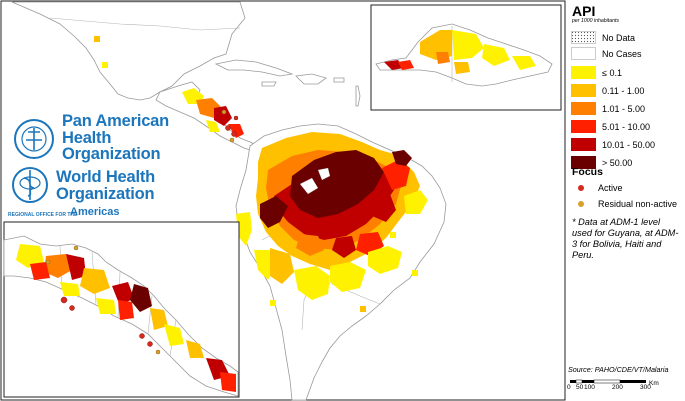 Image resolution: width=685 pixels, height=401 pixels. I want to click on choropleth-central-america-inset, so click(126, 318).